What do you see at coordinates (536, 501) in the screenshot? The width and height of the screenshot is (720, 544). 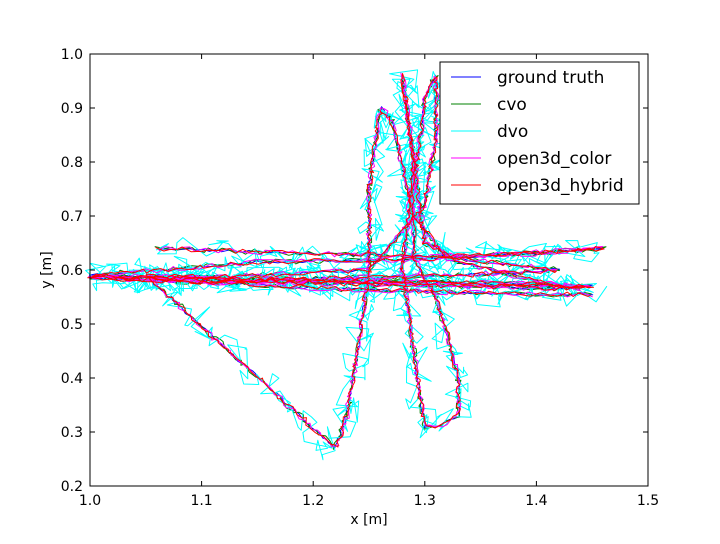 I see `x-tick-label: 1.4` at bounding box center [536, 501].